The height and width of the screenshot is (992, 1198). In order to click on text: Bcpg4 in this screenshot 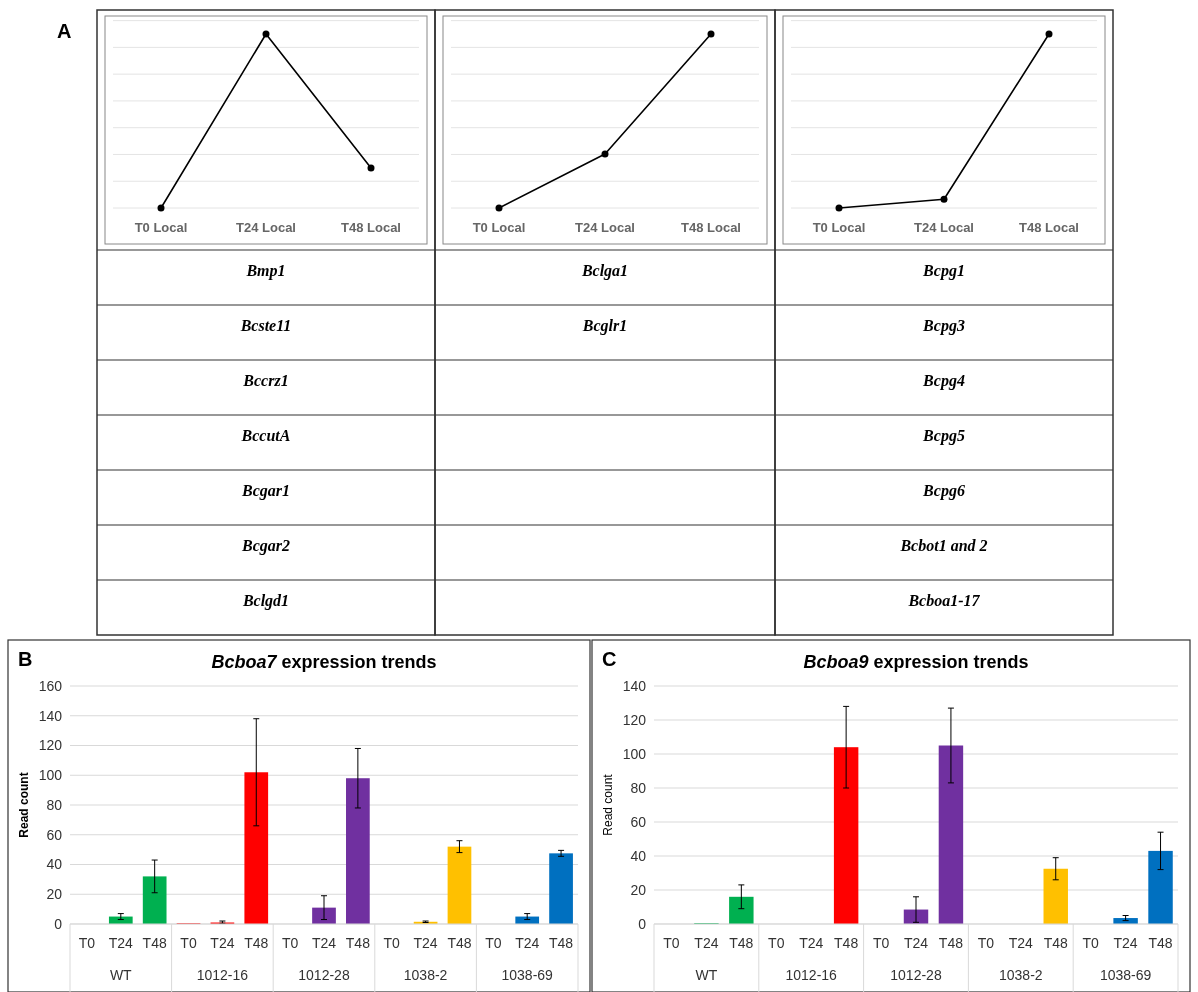, I will do `click(943, 381)`.